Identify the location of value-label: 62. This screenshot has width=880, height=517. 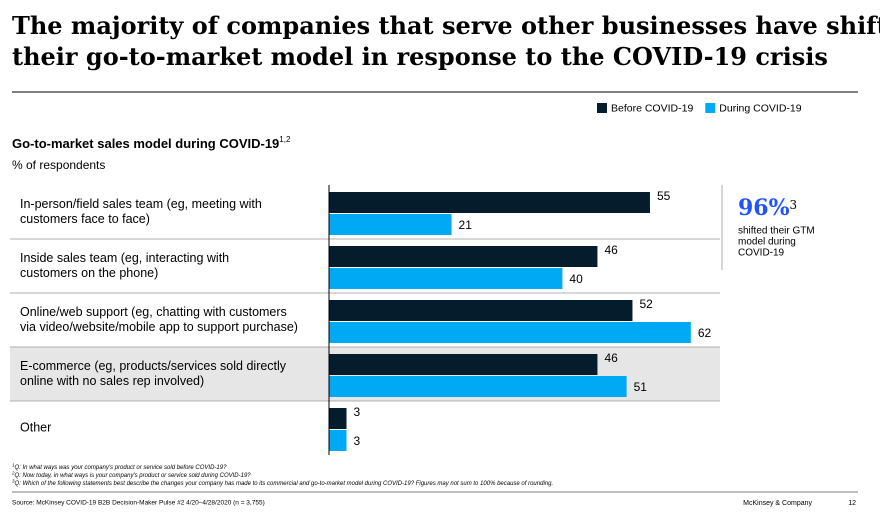
(705, 333).